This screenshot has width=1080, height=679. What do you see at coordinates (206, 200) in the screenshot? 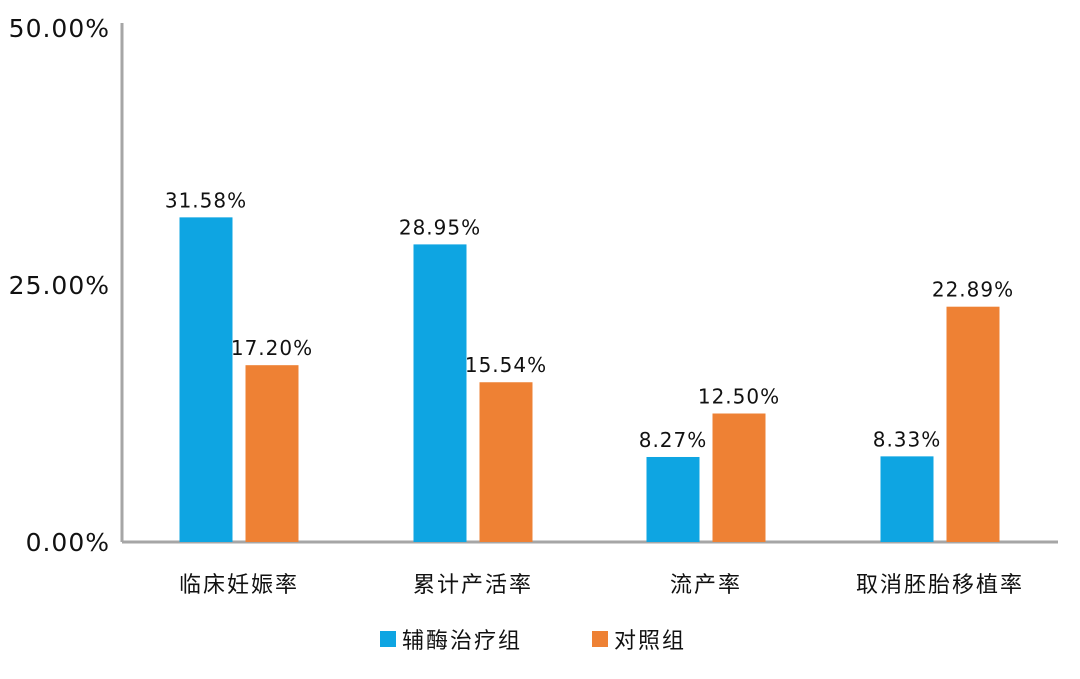
I see `data-label: 31.58%` at bounding box center [206, 200].